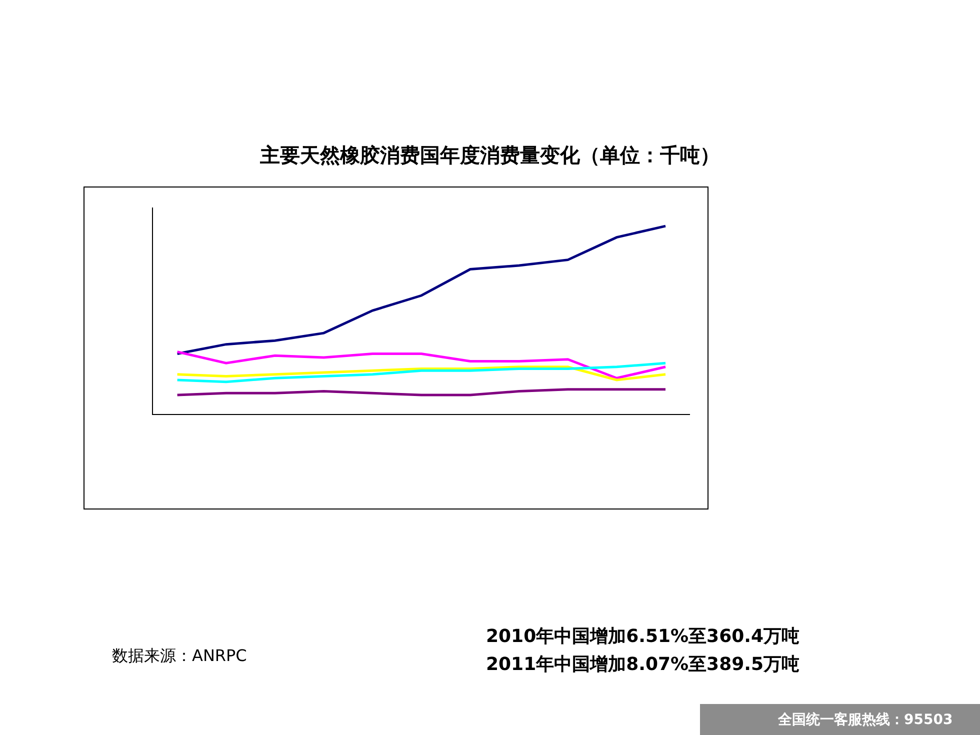 This screenshot has width=980, height=735. I want to click on text: 2010年中国增加6.51%至360.4万吨, so click(643, 636).